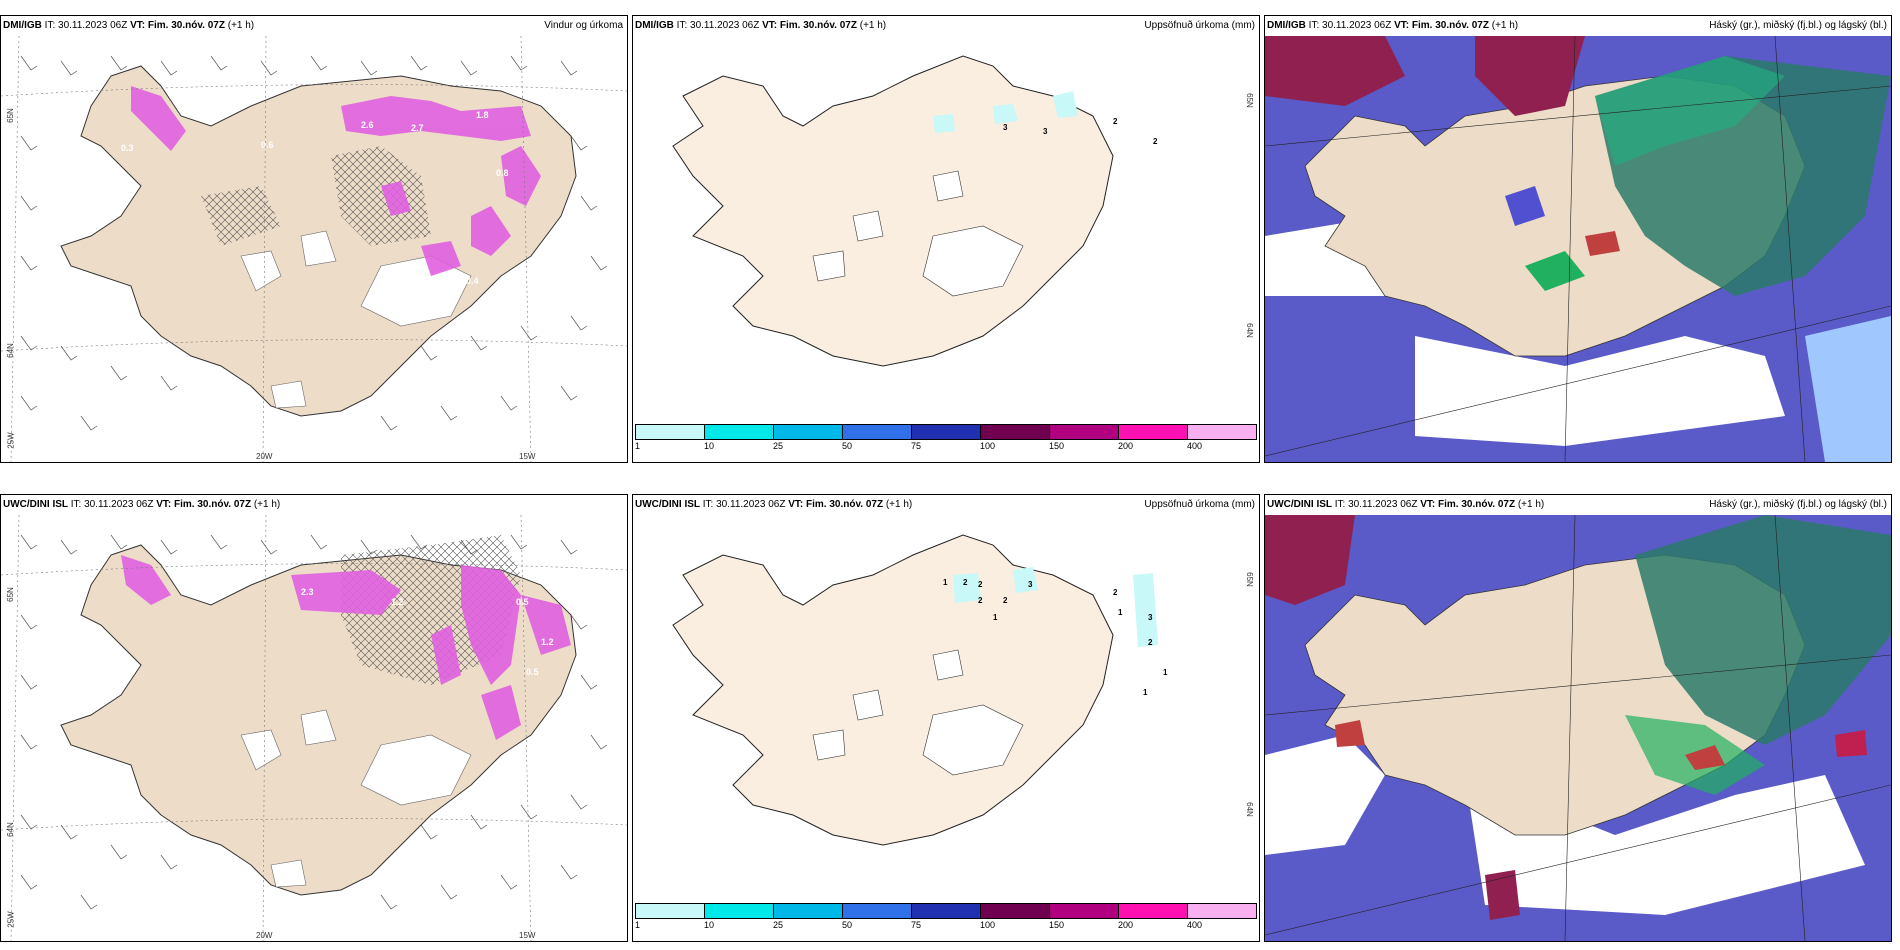 The width and height of the screenshot is (1900, 950). I want to click on cloud-cover-map, so click(1578, 728).